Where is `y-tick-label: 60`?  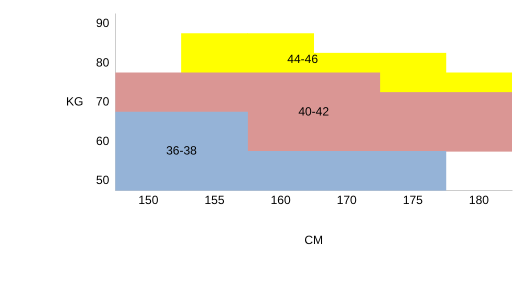 y-tick-label: 60 is located at coordinates (103, 141).